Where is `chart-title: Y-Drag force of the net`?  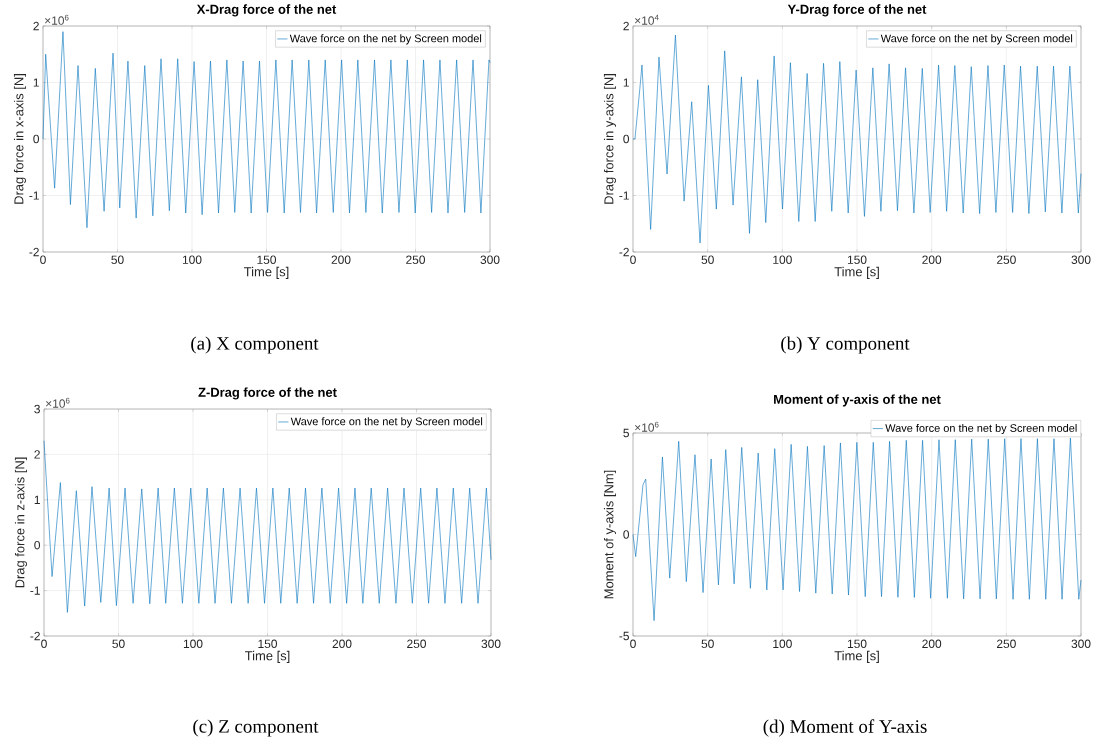
chart-title: Y-Drag force of the net is located at coordinates (857, 10).